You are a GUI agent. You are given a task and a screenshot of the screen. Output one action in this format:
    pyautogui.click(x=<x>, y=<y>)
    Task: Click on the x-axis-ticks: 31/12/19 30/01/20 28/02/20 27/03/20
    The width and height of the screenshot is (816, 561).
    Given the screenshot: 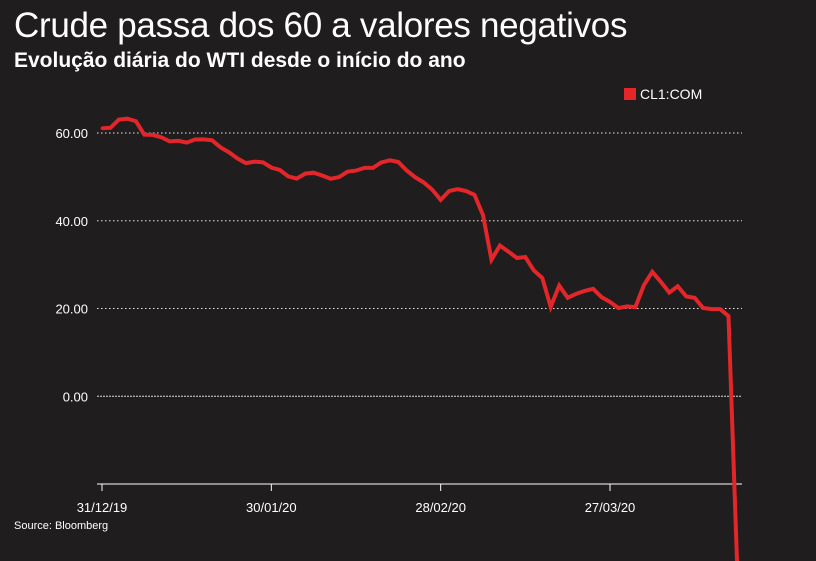 What is the action you would take?
    pyautogui.click(x=356, y=499)
    